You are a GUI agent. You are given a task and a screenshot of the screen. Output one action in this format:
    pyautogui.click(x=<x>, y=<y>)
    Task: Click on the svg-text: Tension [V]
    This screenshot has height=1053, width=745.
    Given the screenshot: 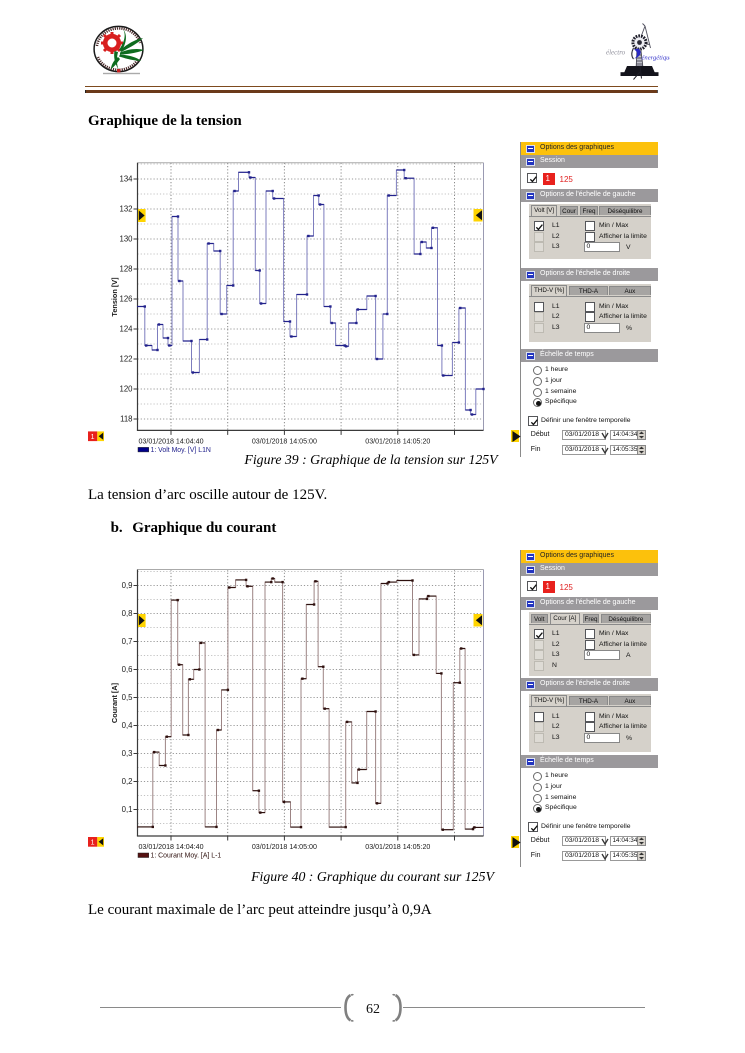 What is the action you would take?
    pyautogui.click(x=114, y=297)
    